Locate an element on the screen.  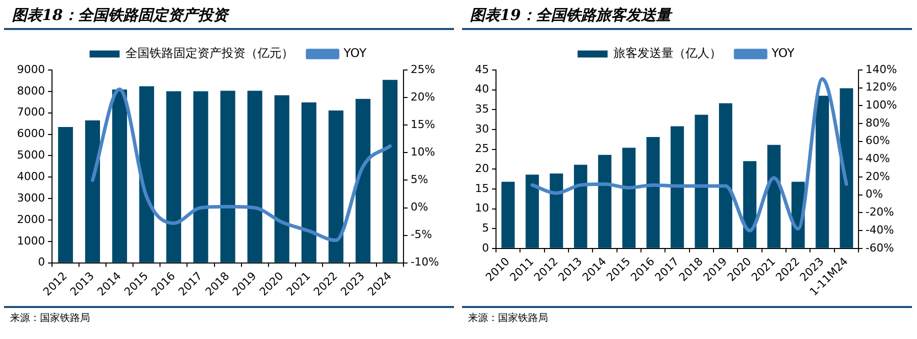
y-tick-label: 15 is located at coordinates (481, 188).